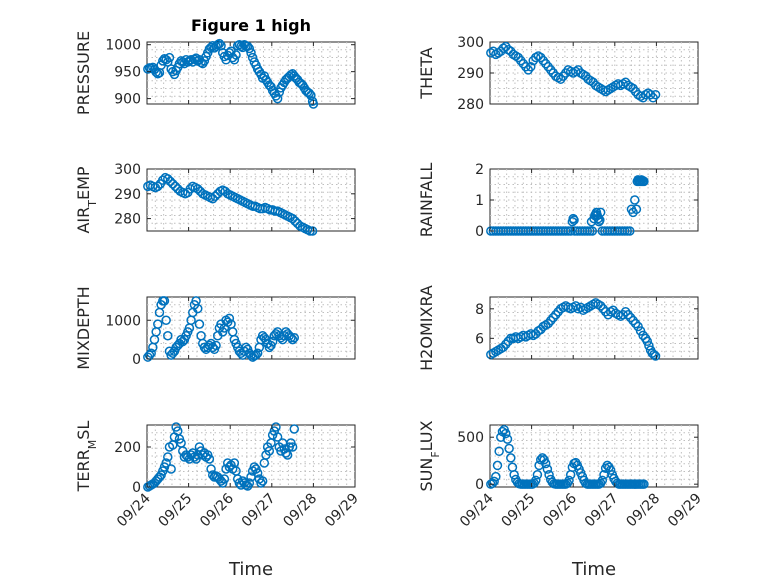 Image resolution: width=778 pixels, height=583 pixels. I want to click on y-axis-label: THETA, so click(426, 73).